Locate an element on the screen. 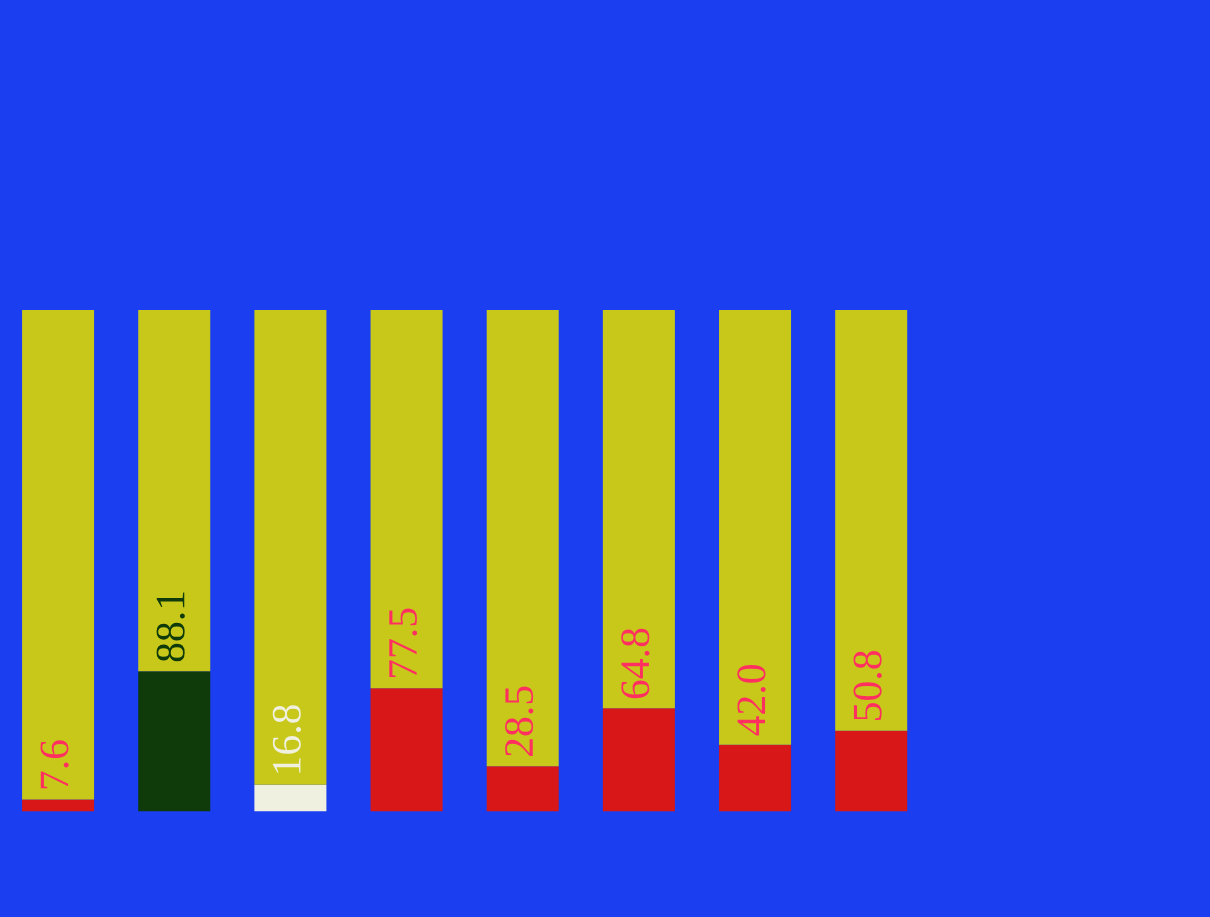 The image size is (1210, 917). data-label: 42.0 is located at coordinates (751, 700).